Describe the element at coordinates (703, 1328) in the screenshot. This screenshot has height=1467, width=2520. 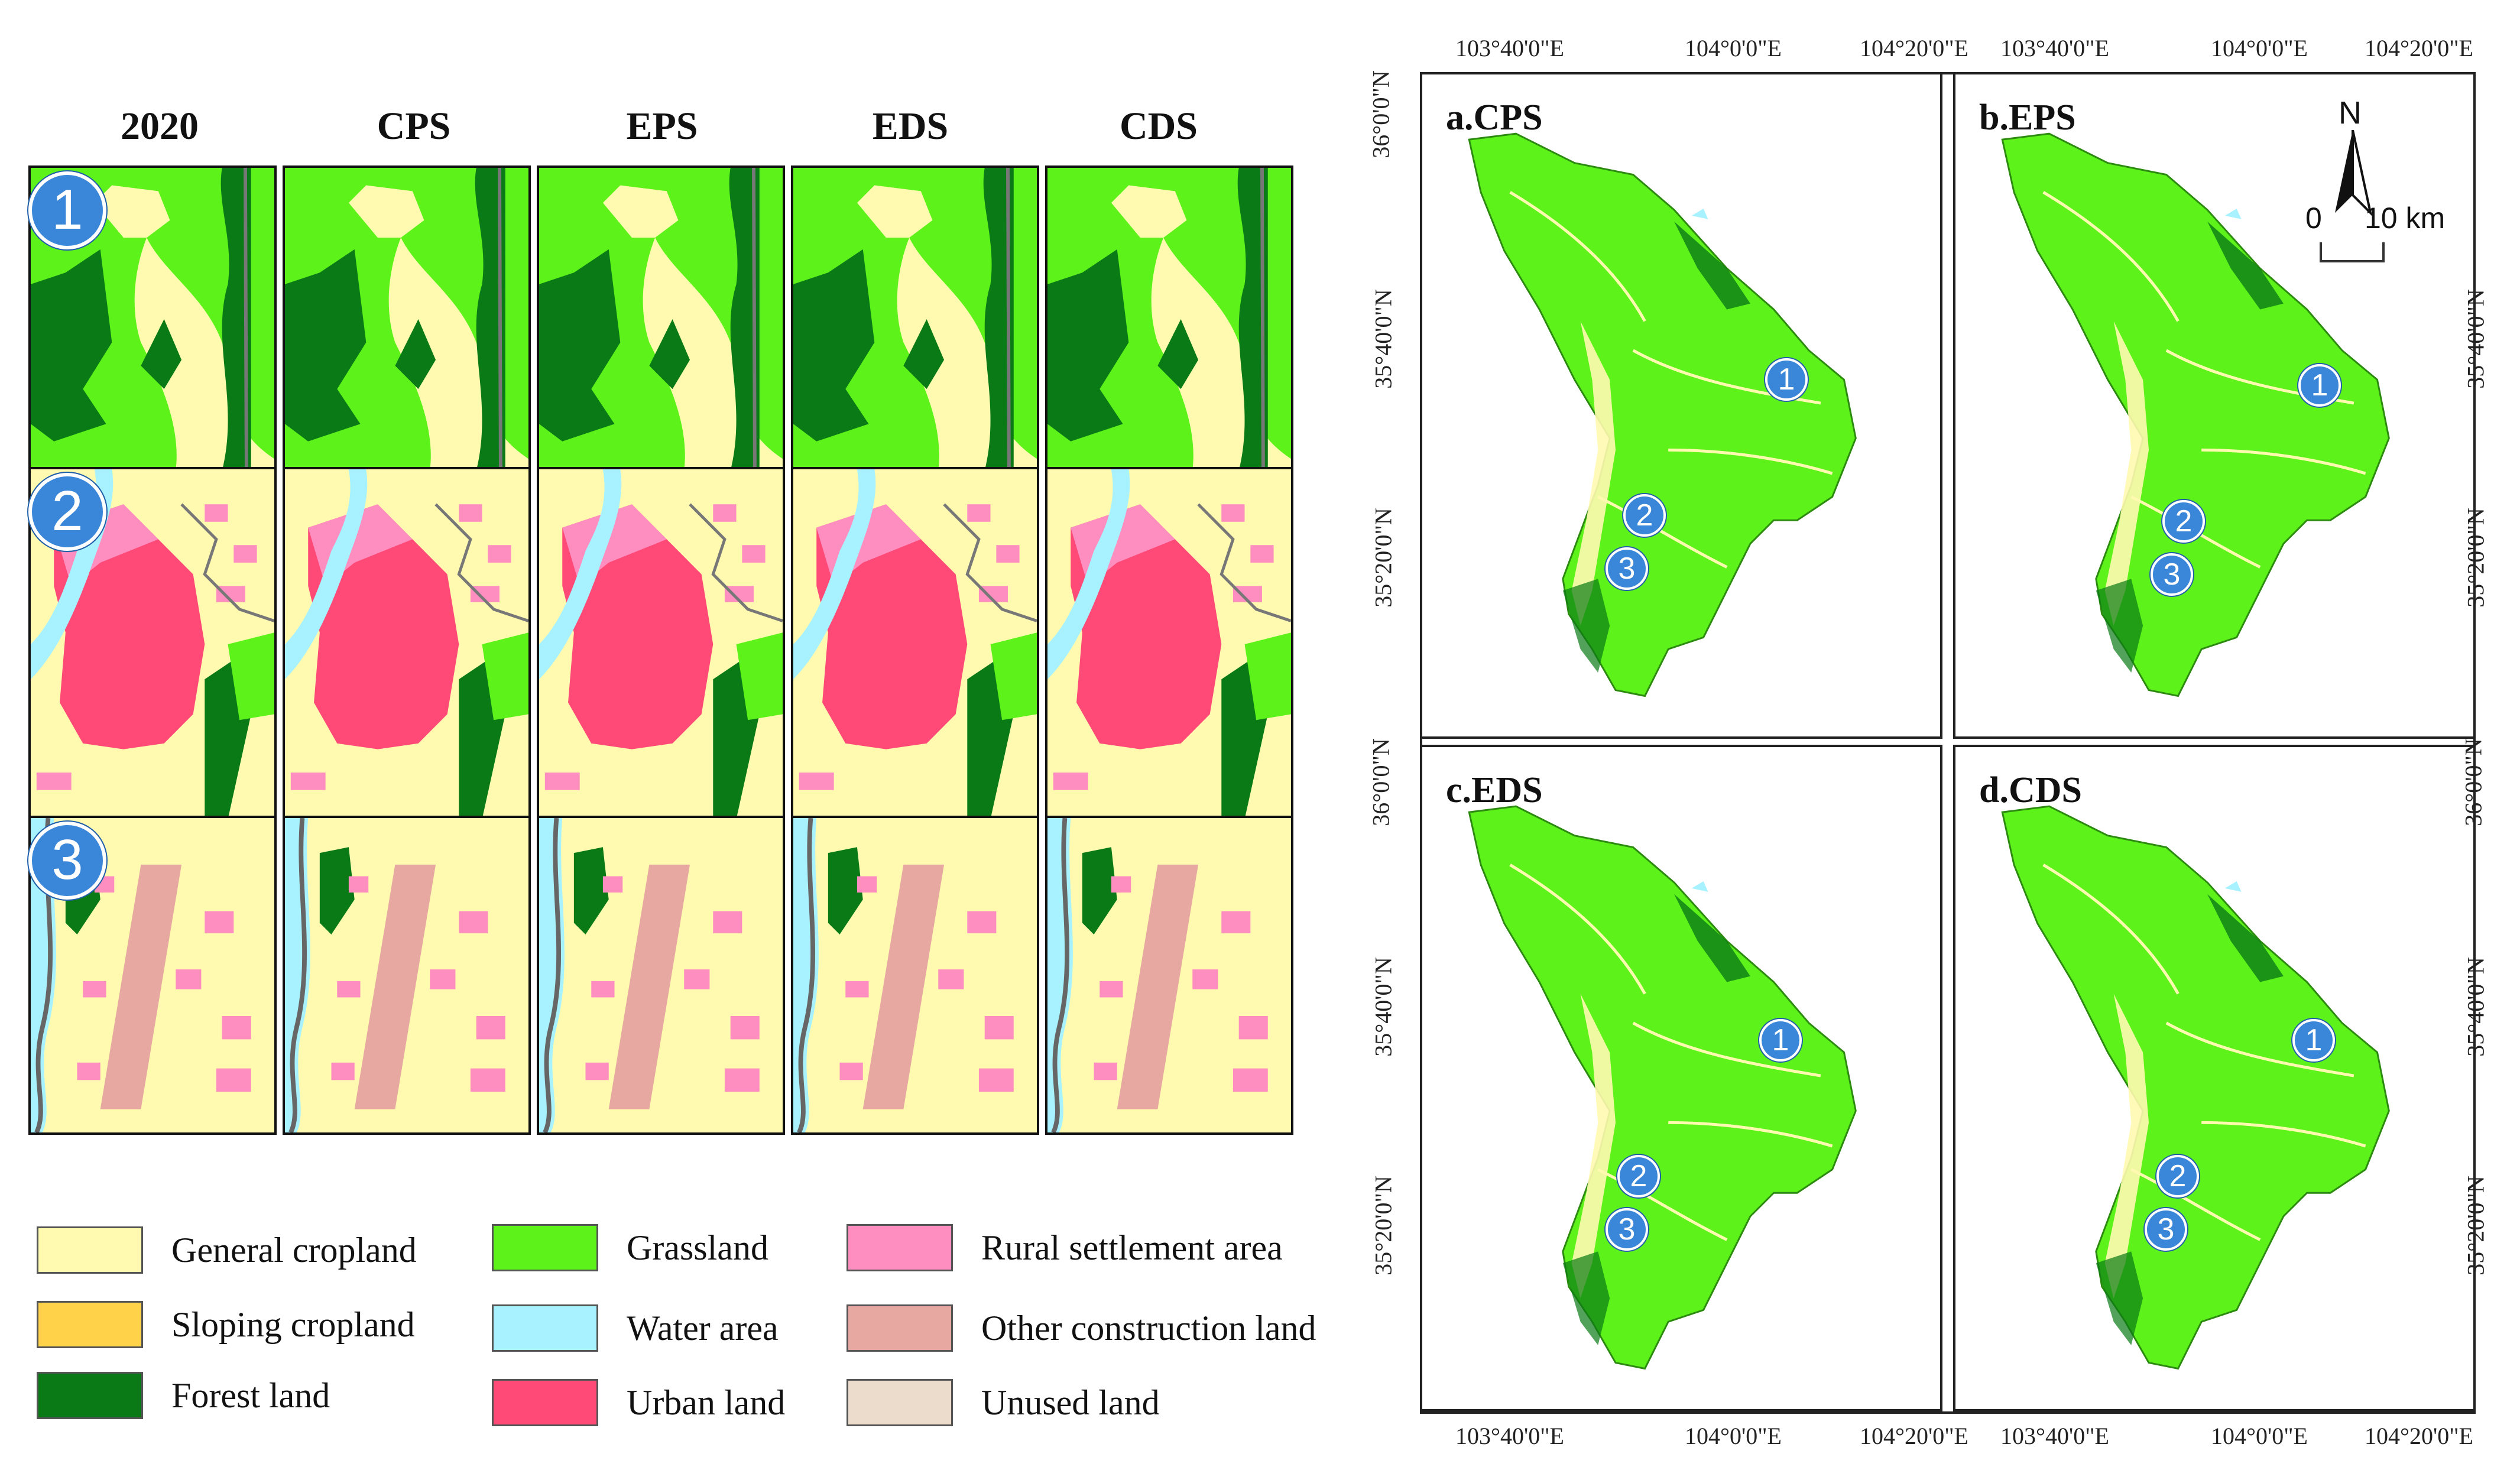
I see `legend-label: Water area` at that location.